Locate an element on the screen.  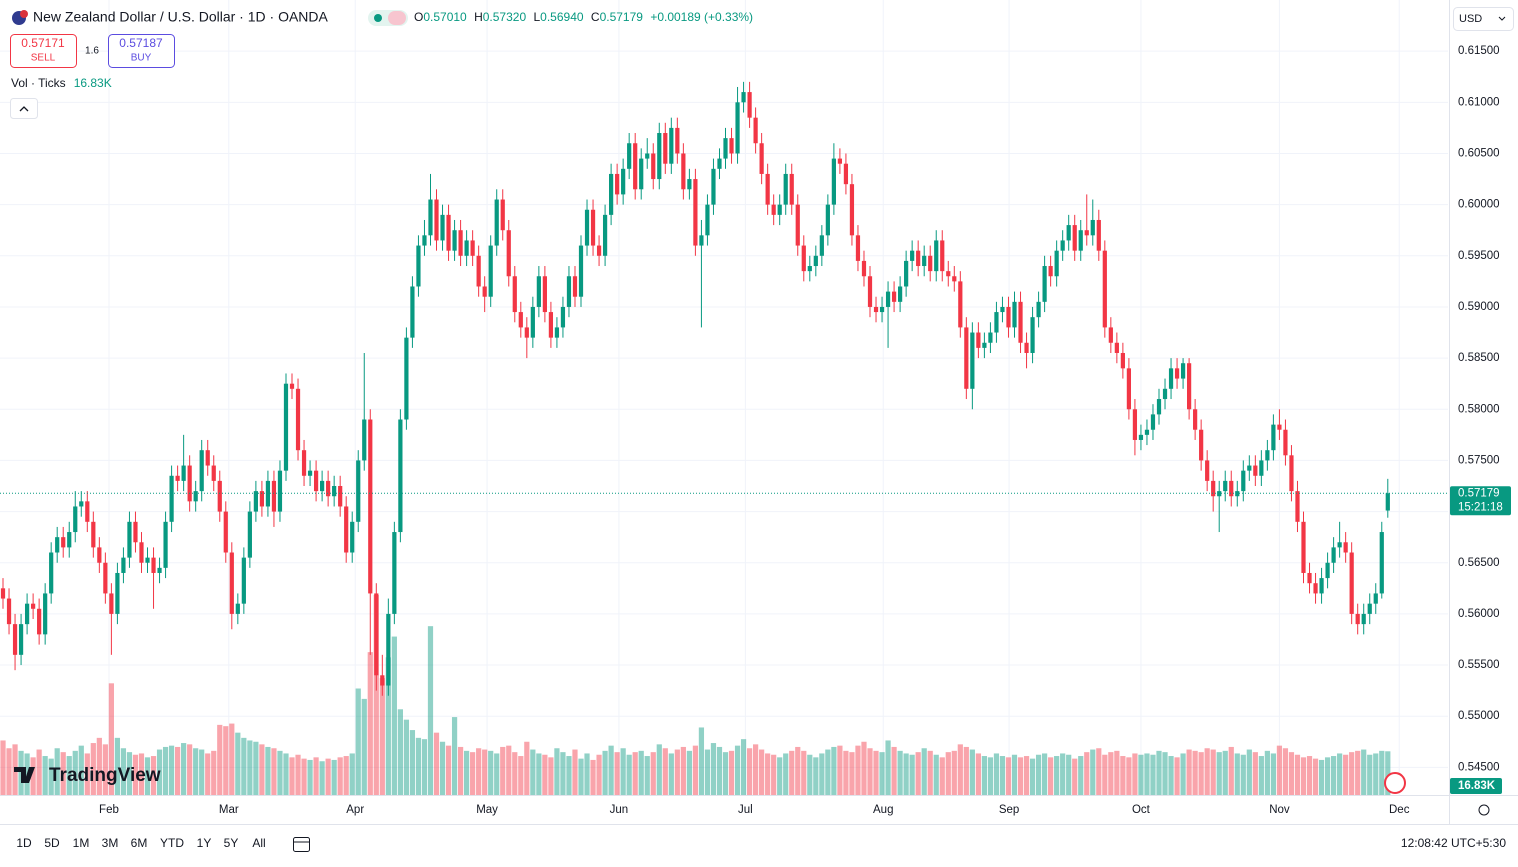
calendar-button is located at coordinates (301, 844).